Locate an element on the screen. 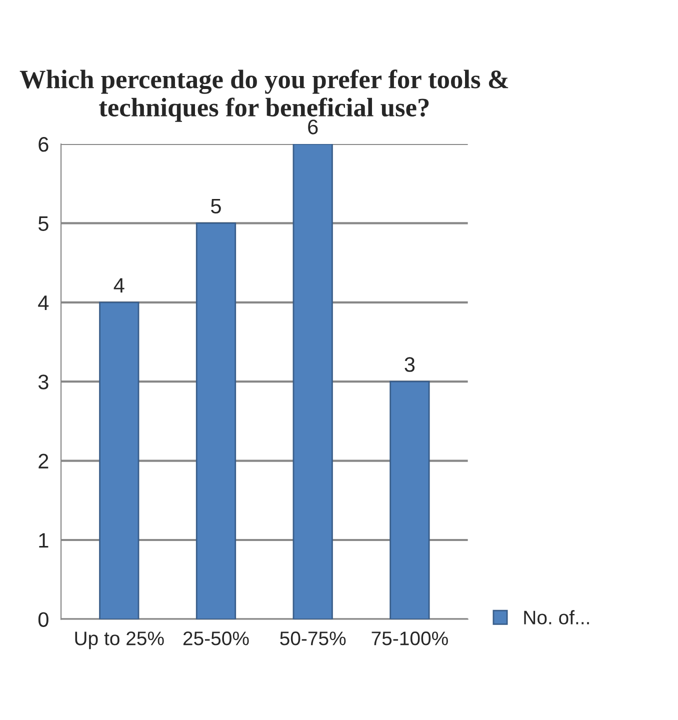 Image resolution: width=678 pixels, height=720 pixels. y-tick-label: 4 is located at coordinates (43, 303).